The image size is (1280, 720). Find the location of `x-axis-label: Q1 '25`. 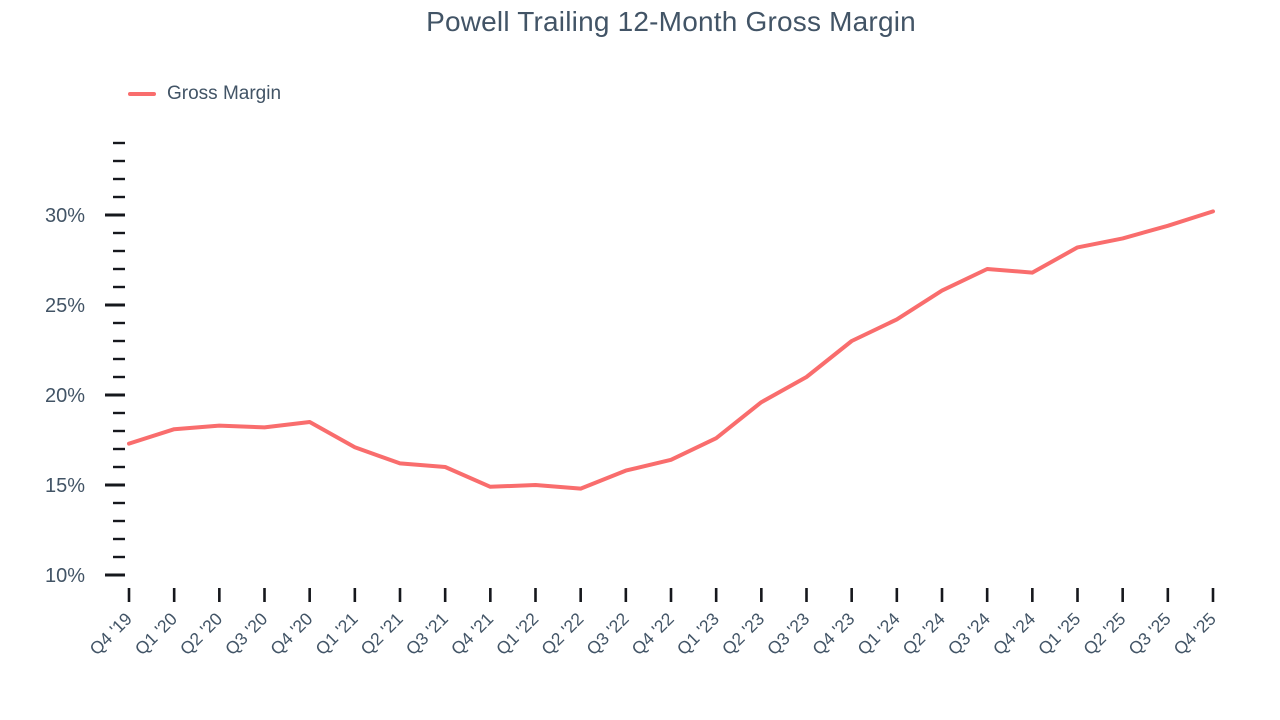

x-axis-label: Q1 '25 is located at coordinates (1059, 634).